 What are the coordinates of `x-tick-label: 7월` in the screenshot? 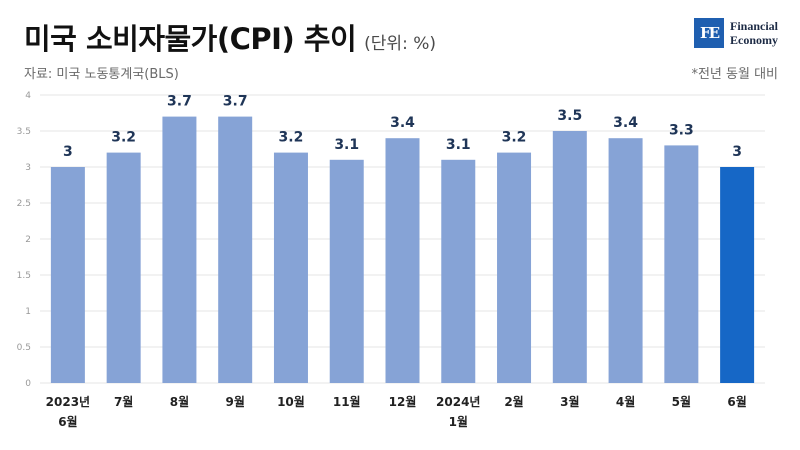 It's located at (123, 401).